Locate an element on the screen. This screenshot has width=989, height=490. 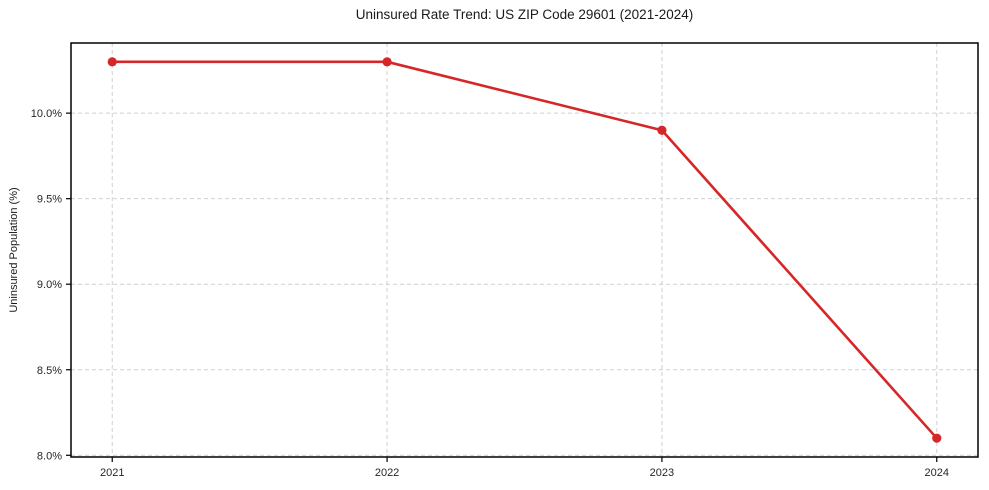
x-tick-label: 2023 is located at coordinates (662, 473).